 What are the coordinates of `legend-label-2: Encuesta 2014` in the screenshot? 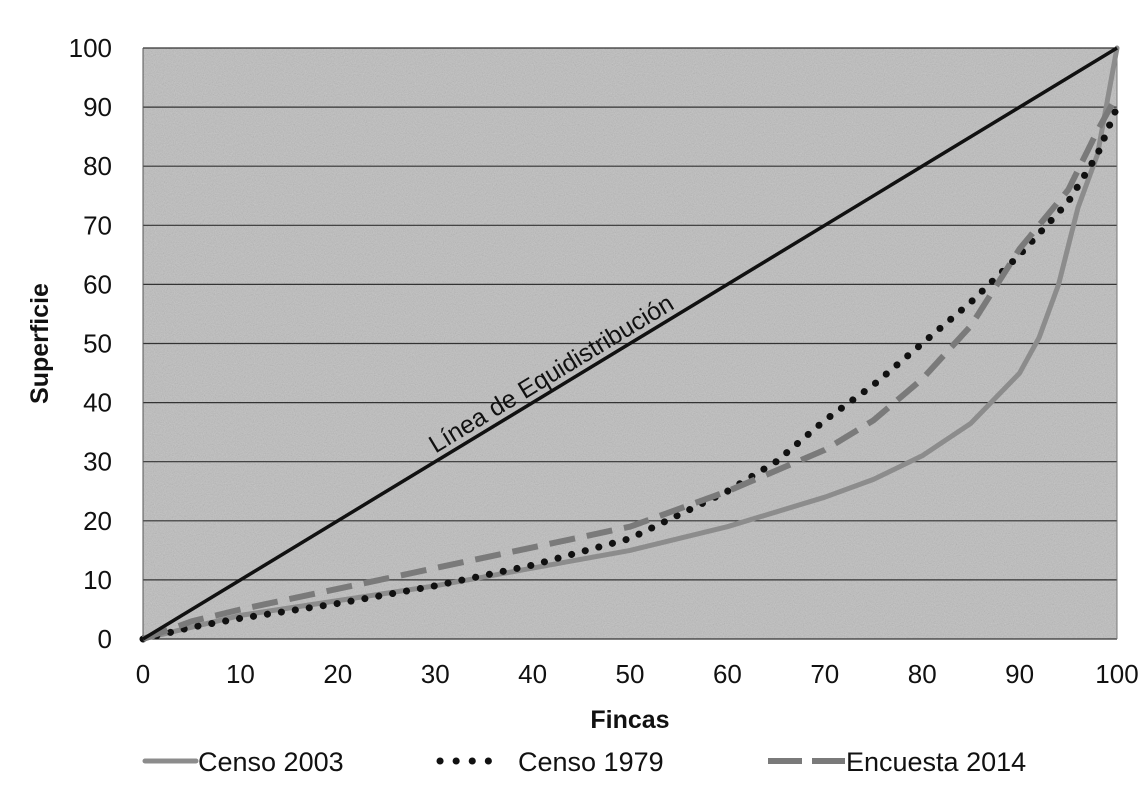 It's located at (936, 762).